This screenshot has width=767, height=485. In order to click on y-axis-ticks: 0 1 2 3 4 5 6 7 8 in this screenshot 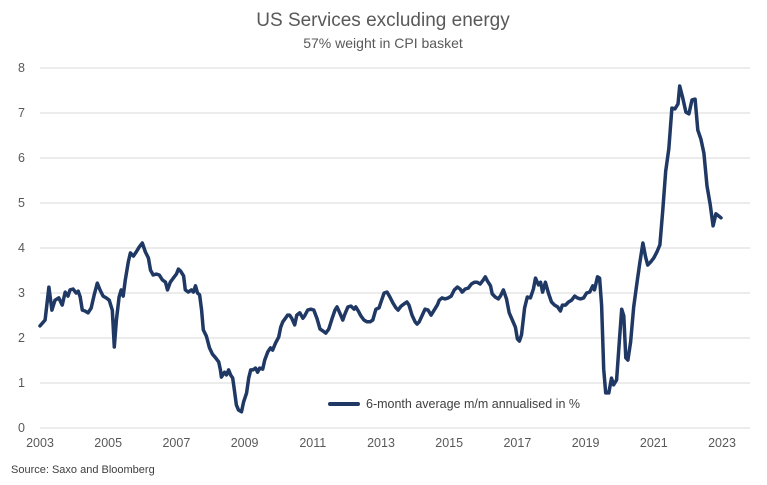, I will do `click(21, 248)`.